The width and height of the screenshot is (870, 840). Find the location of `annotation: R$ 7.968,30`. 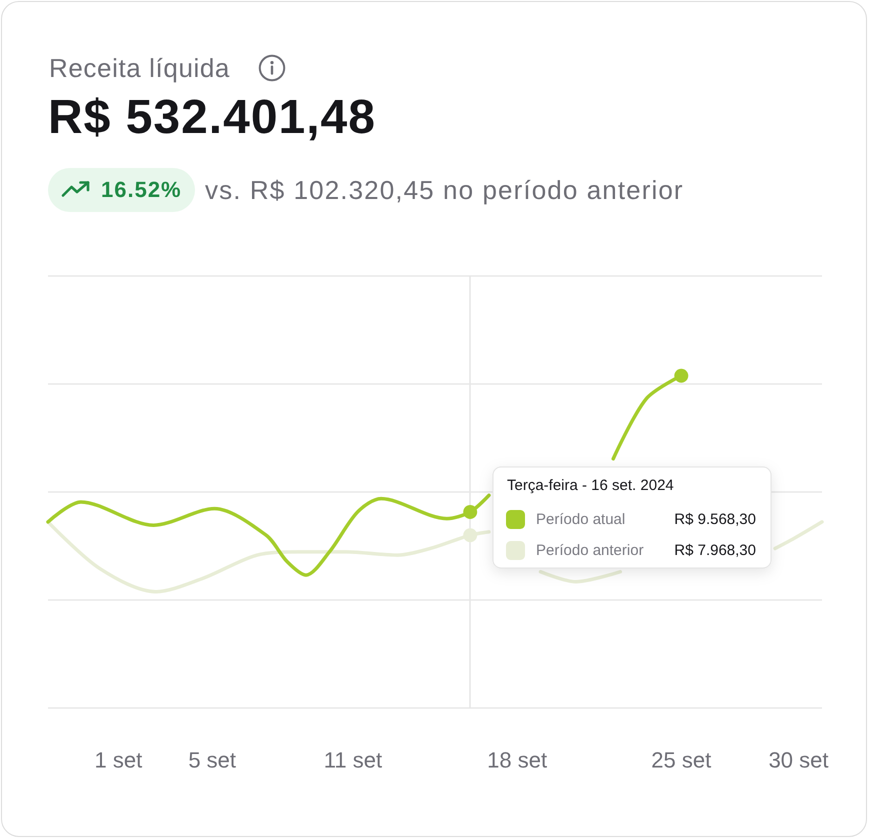

annotation: R$ 7.968,30 is located at coordinates (715, 550).